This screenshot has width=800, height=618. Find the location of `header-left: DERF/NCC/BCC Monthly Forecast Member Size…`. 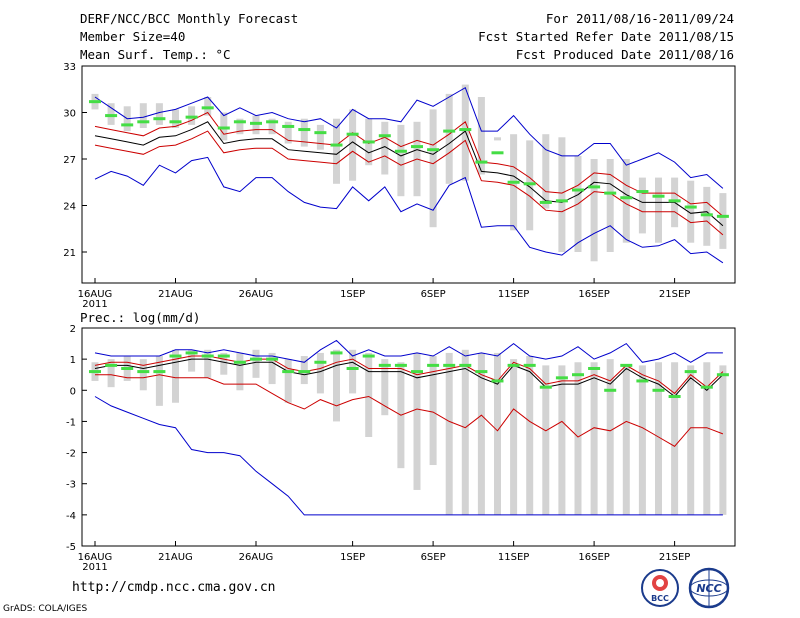

header-left: DERF/NCC/BCC Monthly Forecast Member Size… is located at coordinates (189, 37).